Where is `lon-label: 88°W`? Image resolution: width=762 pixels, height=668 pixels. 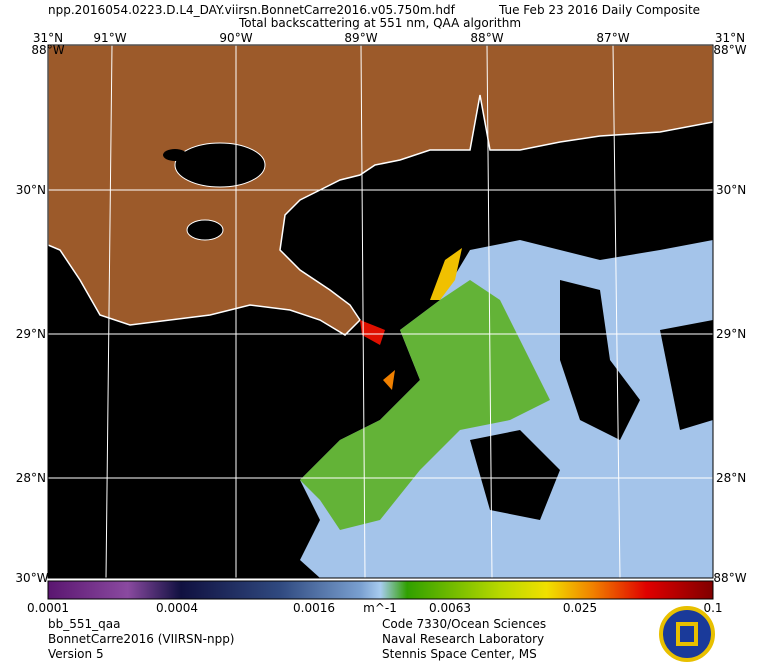 lon-label: 88°W is located at coordinates (486, 38).